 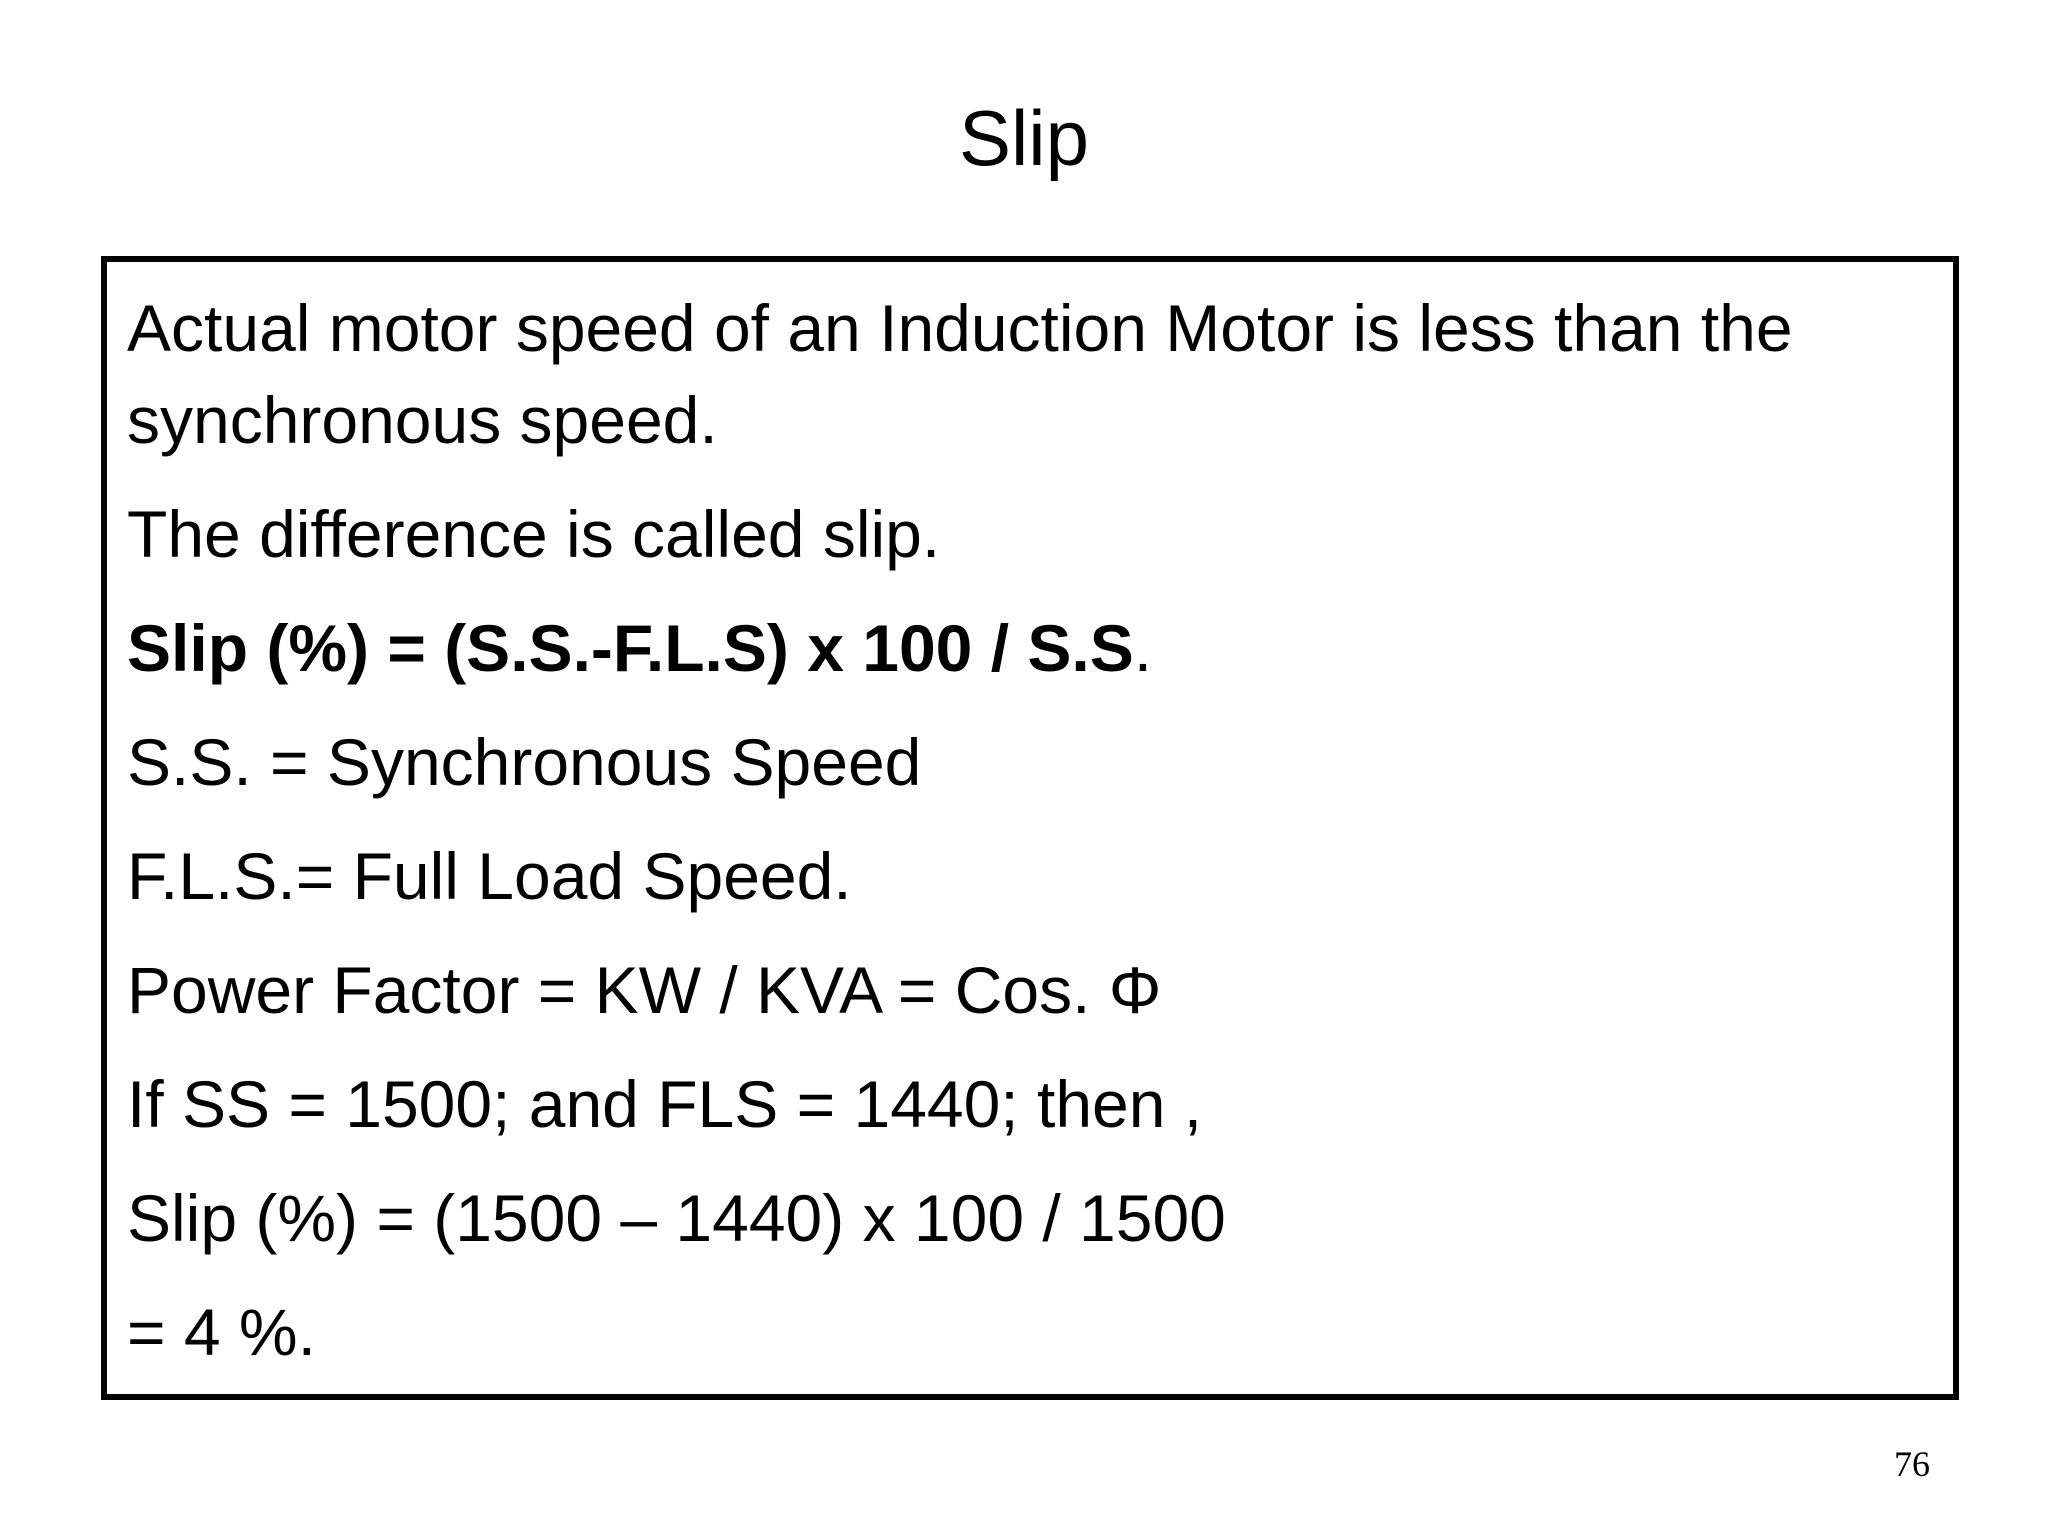 What do you see at coordinates (644, 990) in the screenshot?
I see `power-factor-text: Power Factor = KW / KVA = Cos. Φ` at bounding box center [644, 990].